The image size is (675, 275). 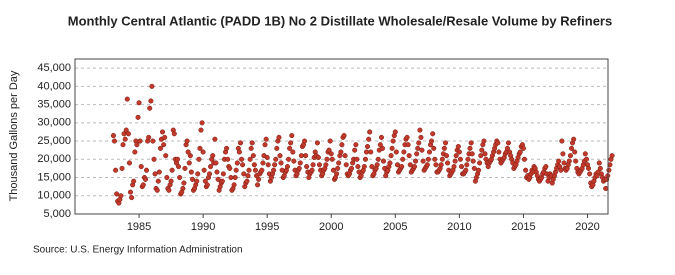 What do you see at coordinates (54, 196) in the screenshot?
I see `y-tick-label: 10,000` at bounding box center [54, 196].